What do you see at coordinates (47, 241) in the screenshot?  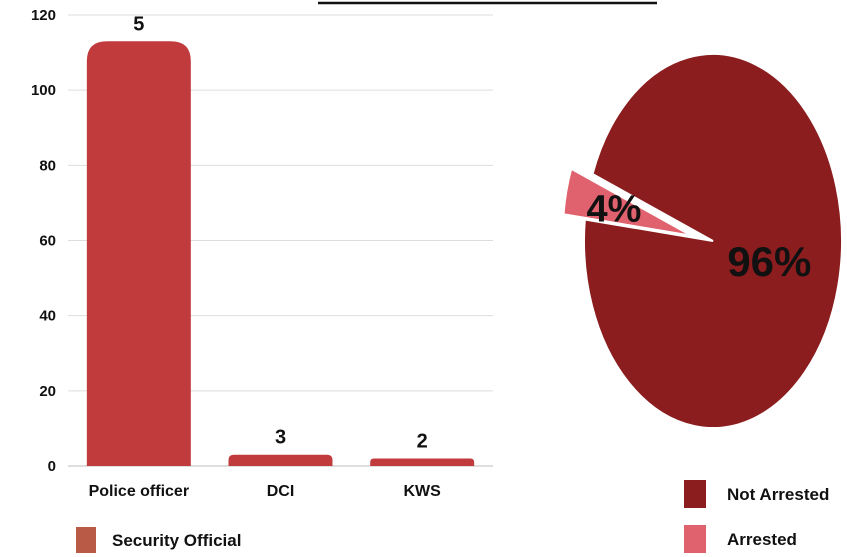 I see `y-tick-label: 60` at bounding box center [47, 241].